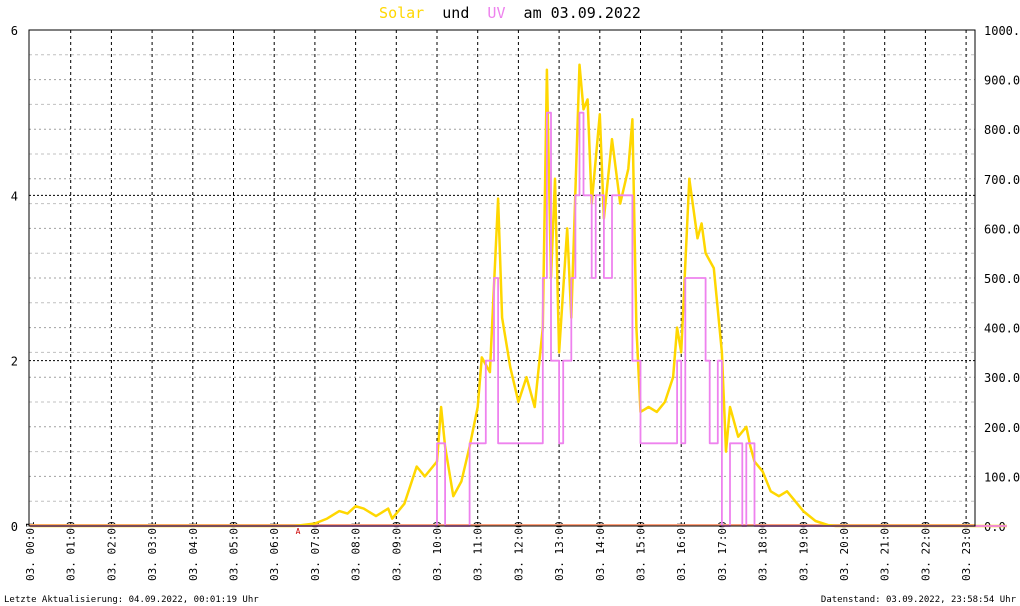 Image resolution: width=1020 pixels, height=606 pixels. Describe the element at coordinates (582, 13) in the screenshot. I see `title-date: am 03.09.2022` at that location.